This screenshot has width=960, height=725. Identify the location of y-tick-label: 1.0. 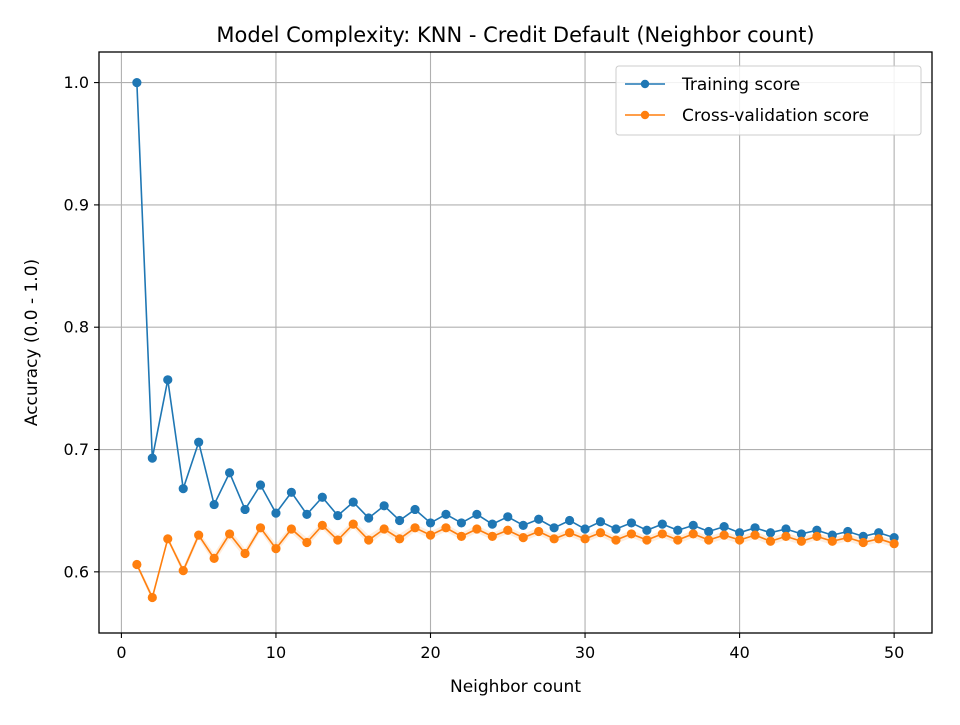
(76, 82).